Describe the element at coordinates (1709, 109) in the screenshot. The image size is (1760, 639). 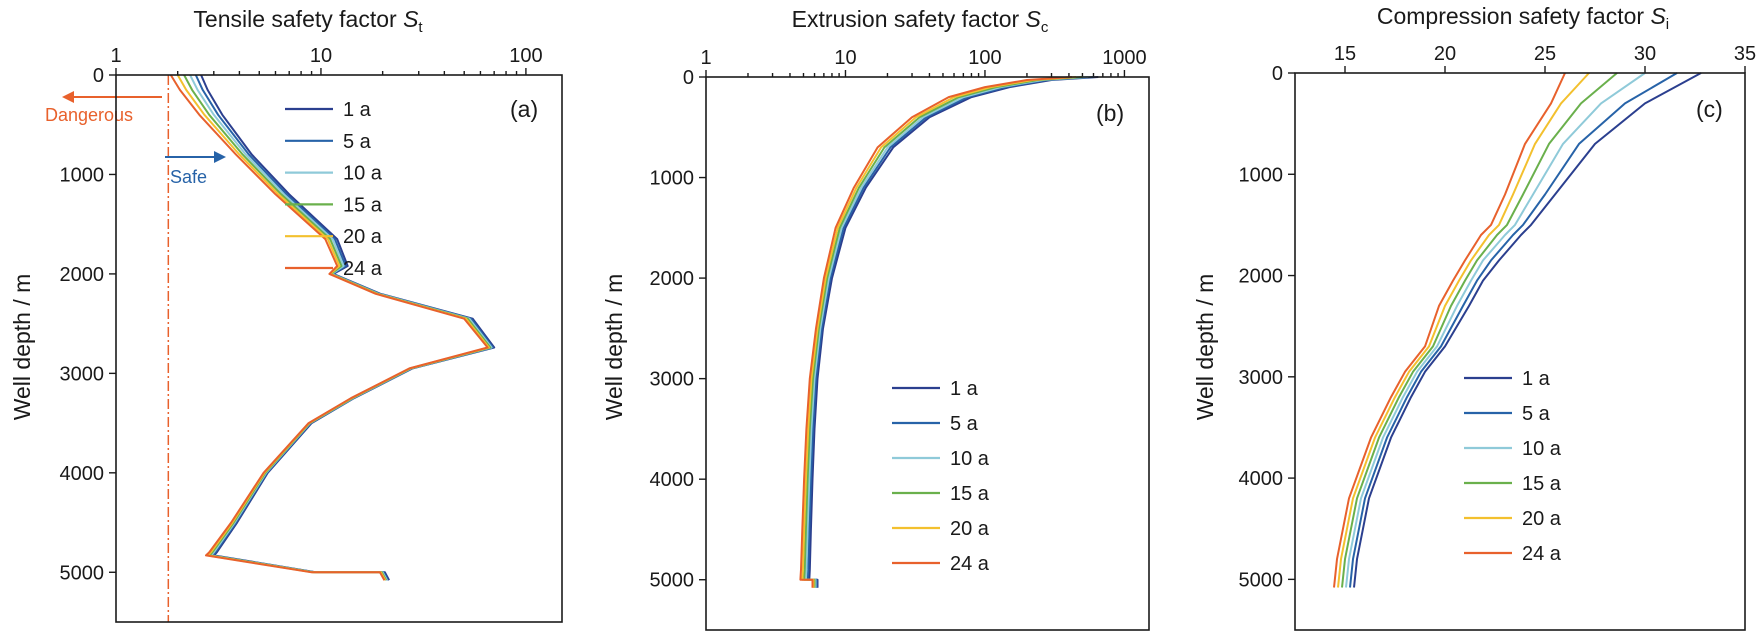
I see `panel-c-label: (c)` at that location.